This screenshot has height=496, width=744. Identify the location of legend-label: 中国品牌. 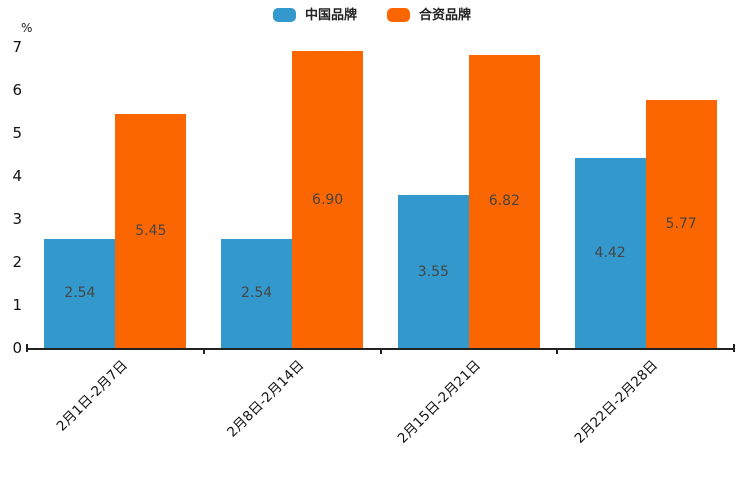
(330, 15).